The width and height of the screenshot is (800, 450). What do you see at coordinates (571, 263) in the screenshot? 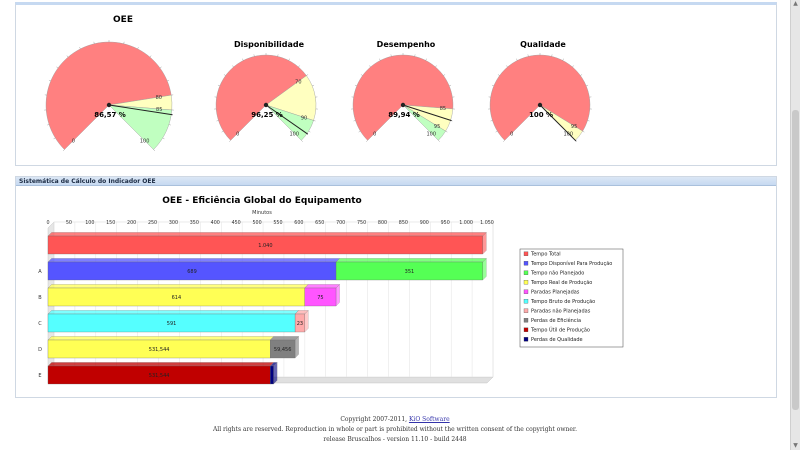
I see `chart-legend-entry: Tempo Disponível Para Produção` at bounding box center [571, 263].